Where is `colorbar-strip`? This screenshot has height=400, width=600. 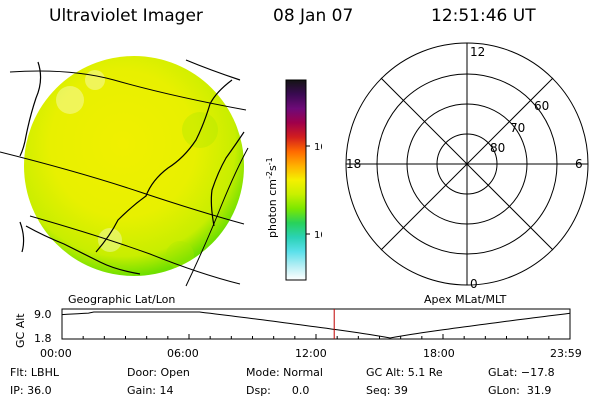 colorbar-strip is located at coordinates (296, 180).